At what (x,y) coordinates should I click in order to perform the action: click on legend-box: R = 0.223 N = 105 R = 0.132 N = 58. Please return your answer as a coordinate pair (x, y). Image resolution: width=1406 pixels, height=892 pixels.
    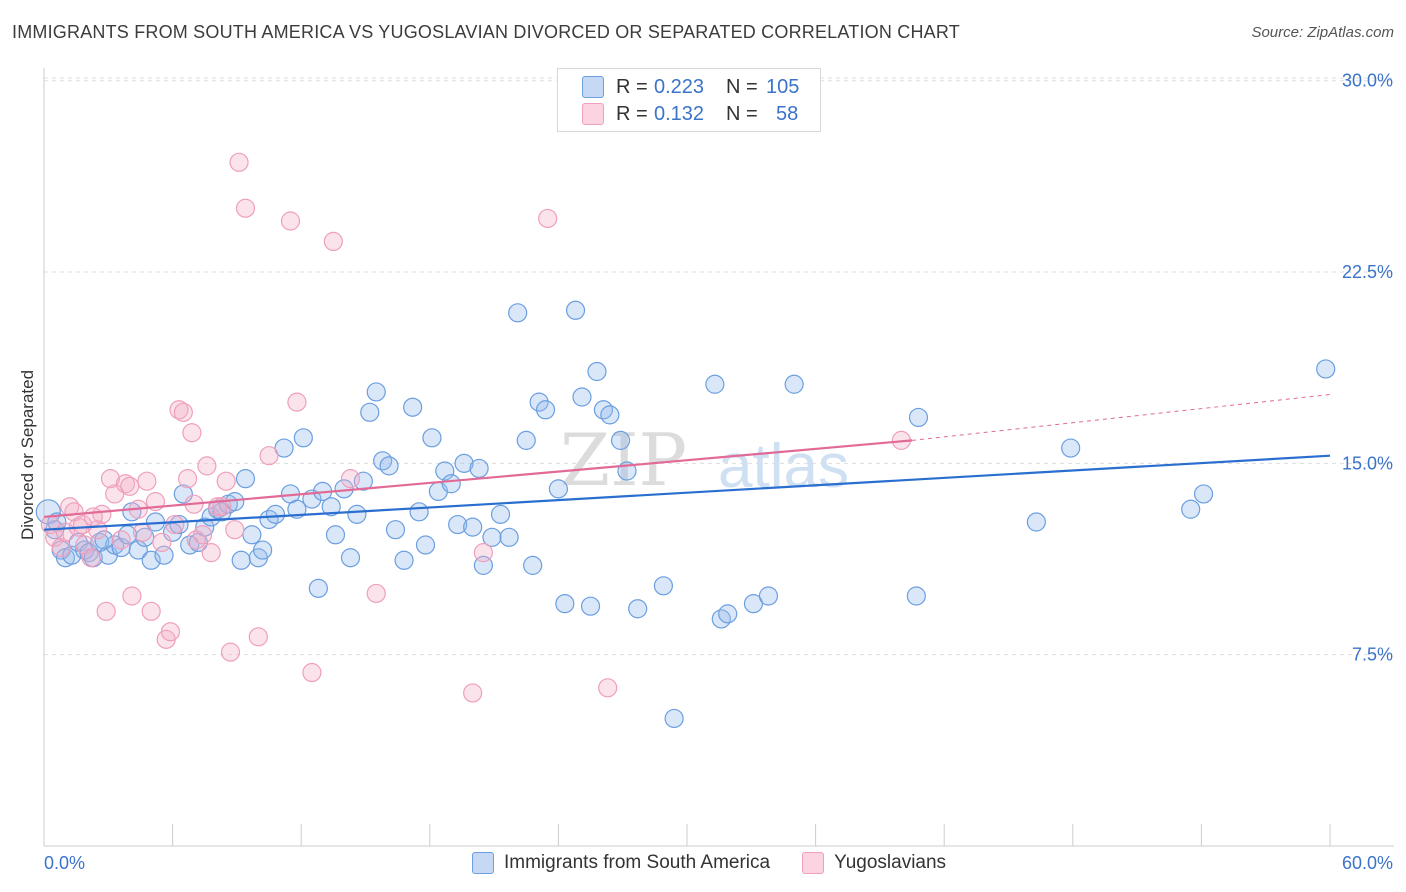
    Looking at the image, I should click on (689, 100).